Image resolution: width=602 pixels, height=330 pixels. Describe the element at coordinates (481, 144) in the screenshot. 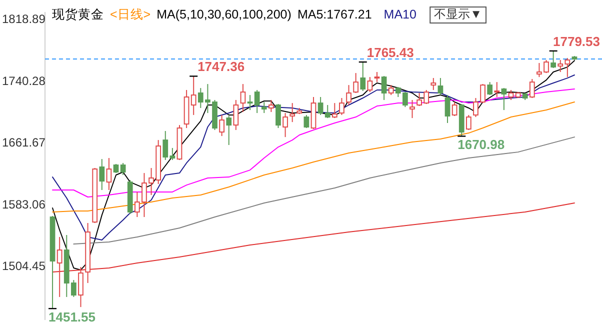

I see `annotation: 1670.98` at that location.